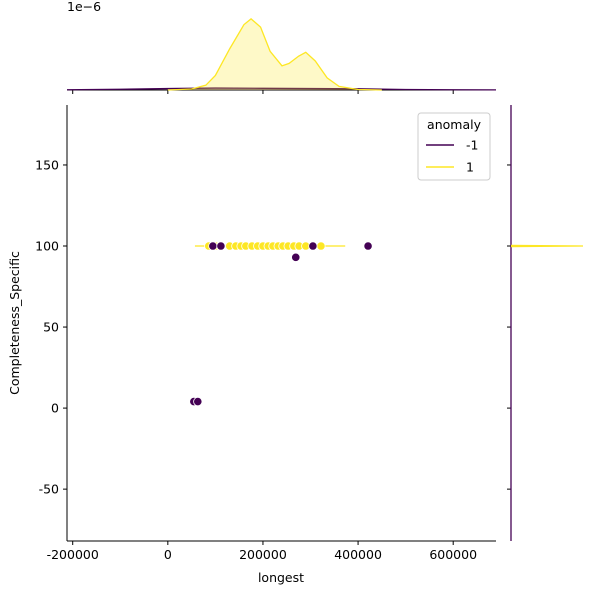  I want to click on y-tick-label: 100, so click(47, 246).